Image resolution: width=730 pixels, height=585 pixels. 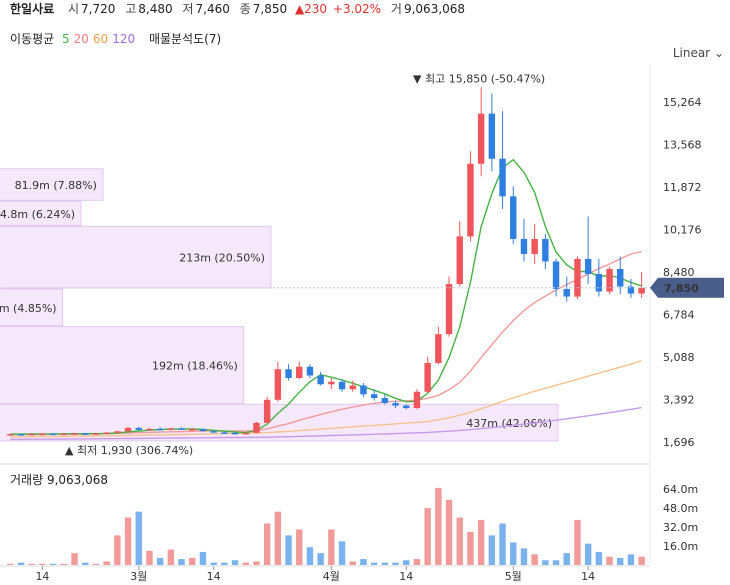 I want to click on low-value: 7,460, so click(x=212, y=9).